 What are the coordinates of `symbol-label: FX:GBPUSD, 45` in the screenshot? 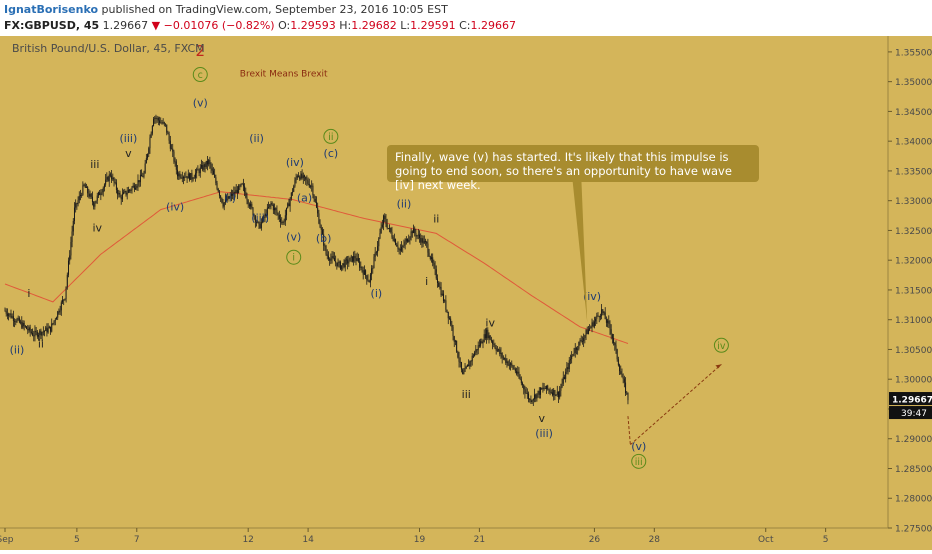 It's located at (52, 25).